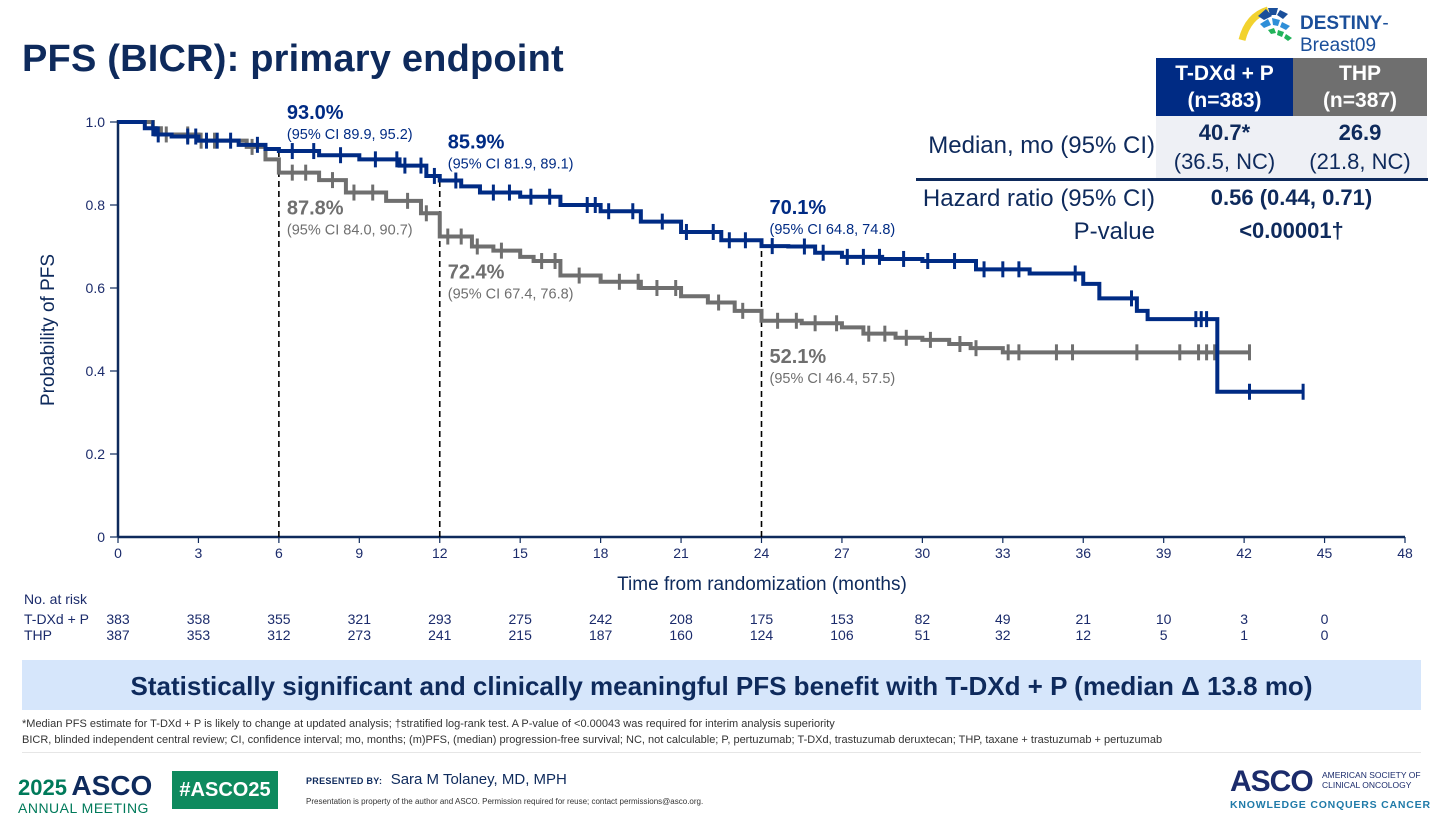 The image size is (1443, 816). Describe the element at coordinates (101, 537) in the screenshot. I see `y-tick-label: 0` at that location.